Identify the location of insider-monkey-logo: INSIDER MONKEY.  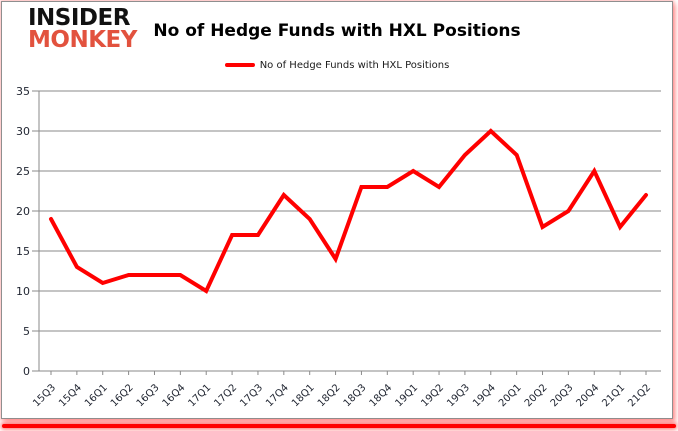
(82, 29).